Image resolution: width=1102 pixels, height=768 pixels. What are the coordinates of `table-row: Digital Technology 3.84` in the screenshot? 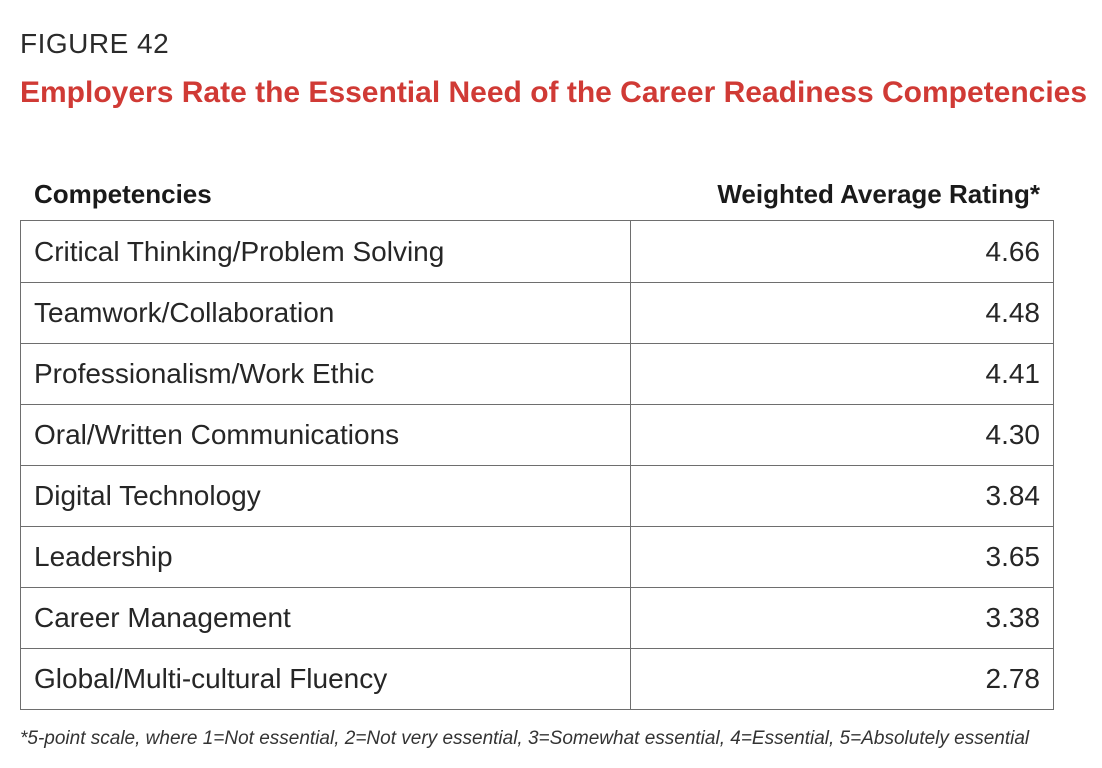 It's located at (537, 495).